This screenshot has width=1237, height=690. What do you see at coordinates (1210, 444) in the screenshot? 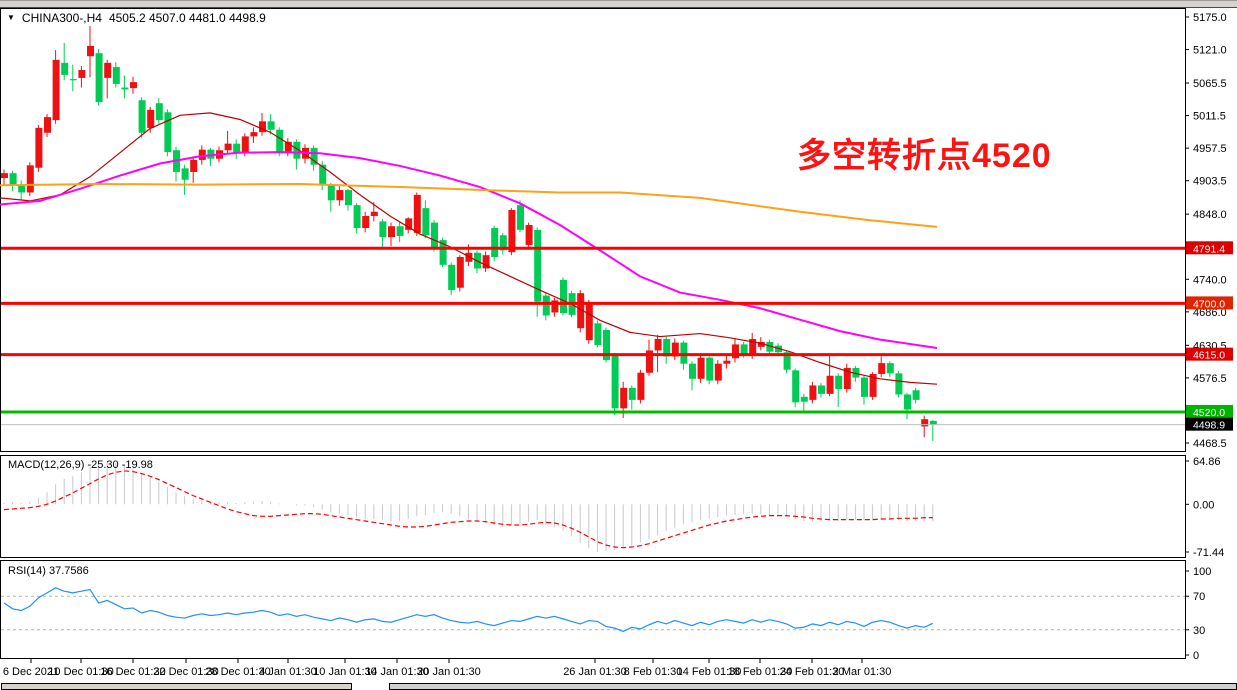
I see `y-axis-label: 4468.5` at bounding box center [1210, 444].